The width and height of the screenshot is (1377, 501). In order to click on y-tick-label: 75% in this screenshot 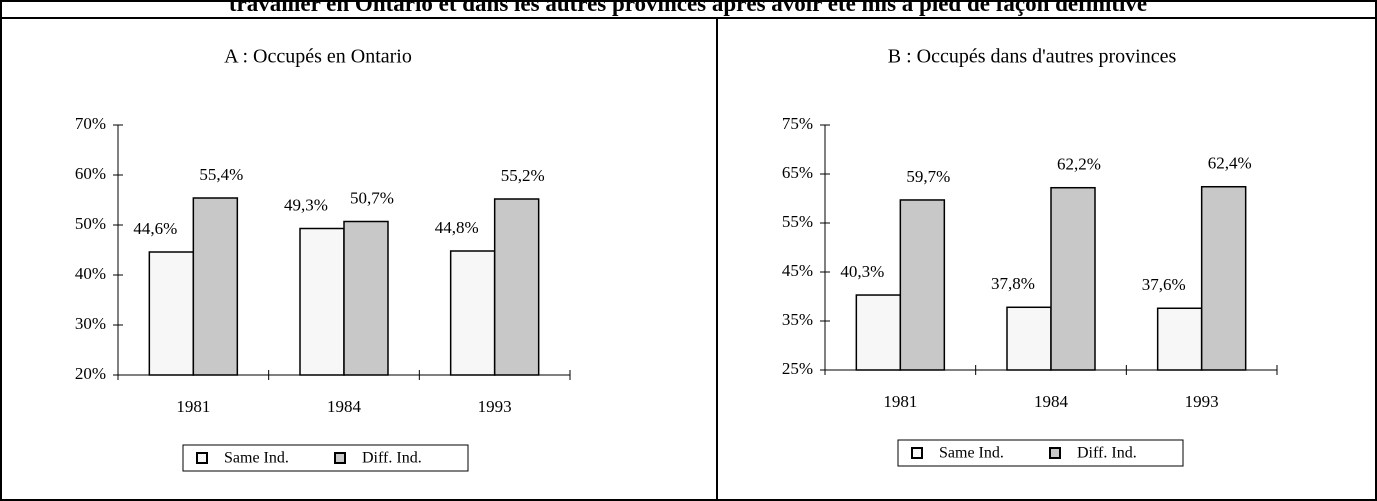, I will do `click(797, 123)`.